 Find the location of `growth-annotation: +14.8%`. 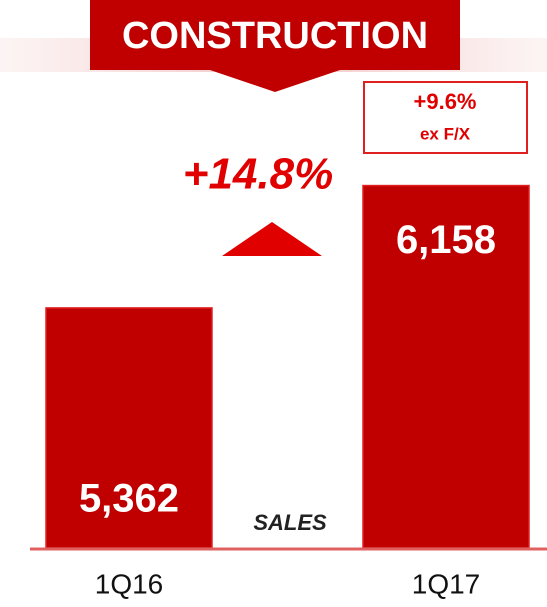

growth-annotation: +14.8% is located at coordinates (258, 174).